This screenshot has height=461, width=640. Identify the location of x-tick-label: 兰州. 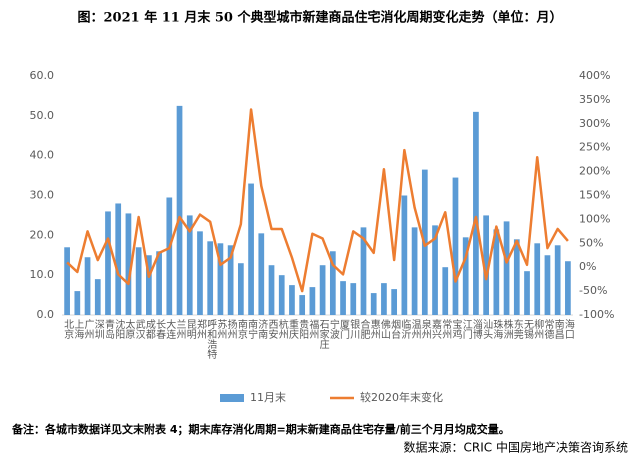
(180, 328).